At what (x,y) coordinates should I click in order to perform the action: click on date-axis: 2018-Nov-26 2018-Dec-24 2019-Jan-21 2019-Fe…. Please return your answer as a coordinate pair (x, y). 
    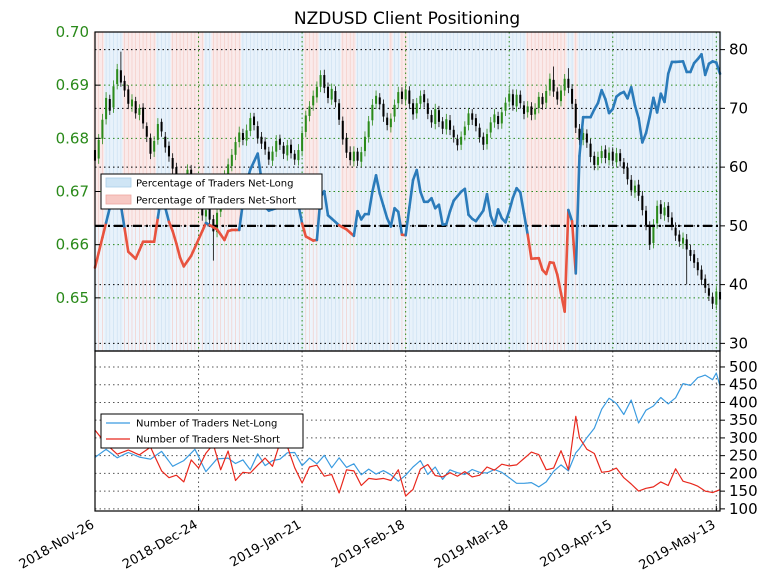
    Looking at the image, I should click on (368, 539).